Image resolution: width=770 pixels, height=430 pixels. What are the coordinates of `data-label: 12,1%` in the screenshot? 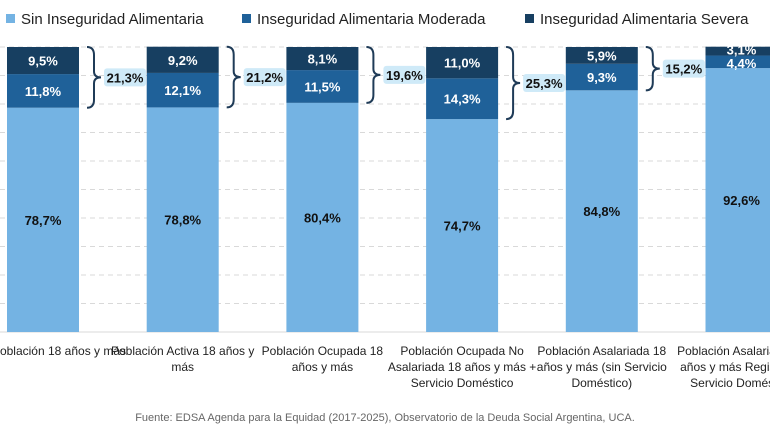 It's located at (182, 90).